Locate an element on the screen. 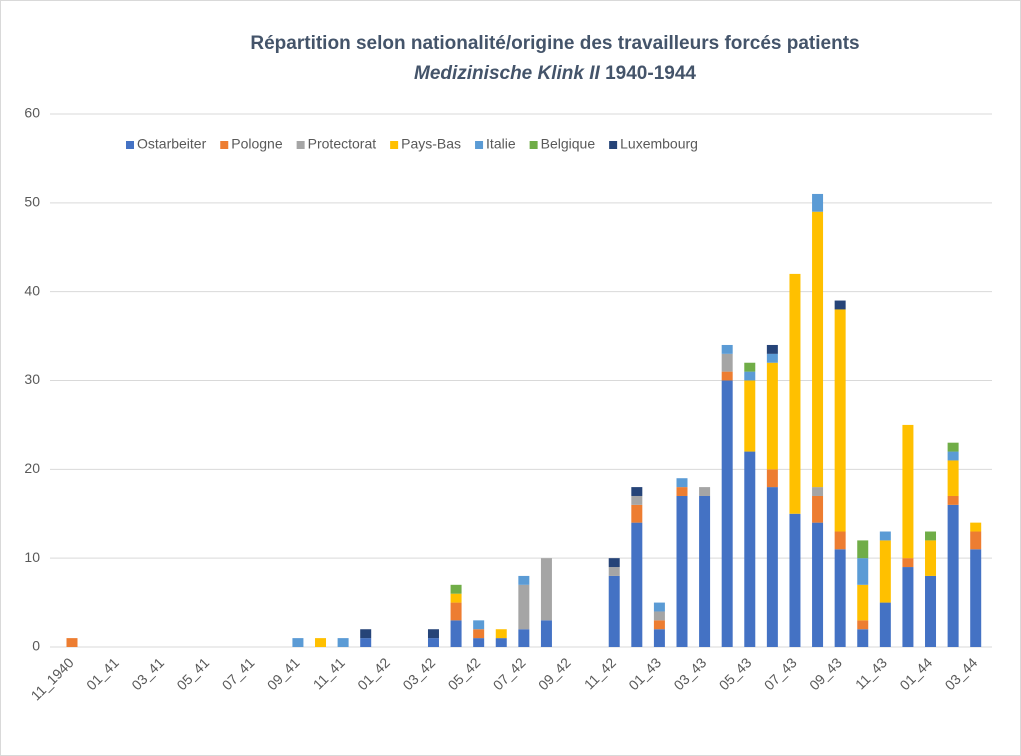 This screenshot has height=756, width=1021. y-tick-label: 50 is located at coordinates (32, 202).